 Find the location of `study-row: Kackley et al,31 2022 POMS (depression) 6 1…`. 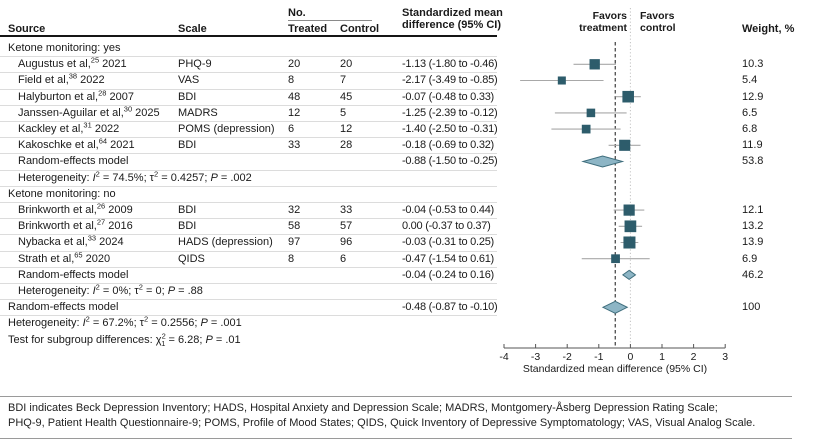

study-row: Kackley et al,31 2022 POMS (depression) 6 1… is located at coordinates (378, 130).